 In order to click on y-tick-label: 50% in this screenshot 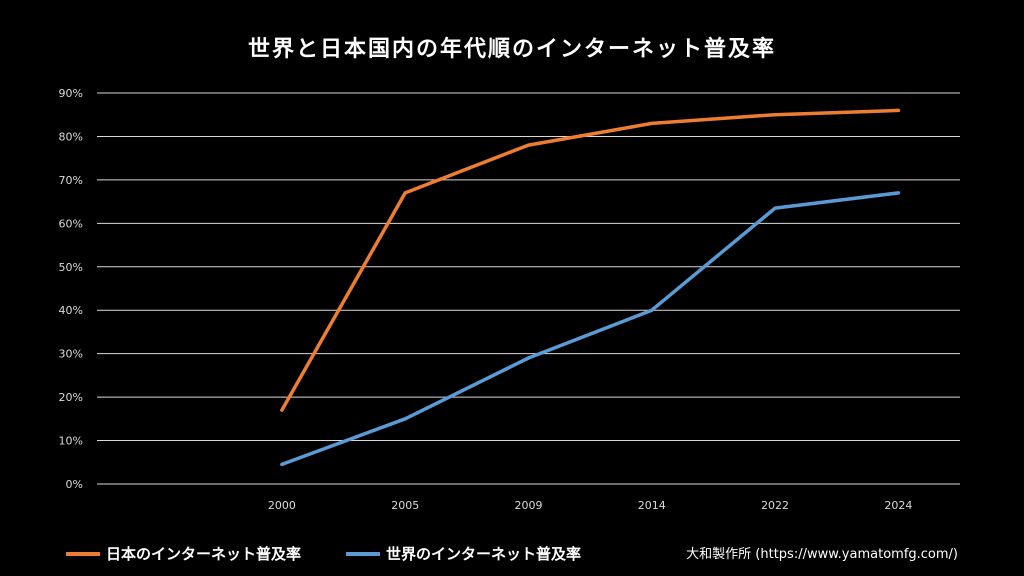, I will do `click(71, 267)`.